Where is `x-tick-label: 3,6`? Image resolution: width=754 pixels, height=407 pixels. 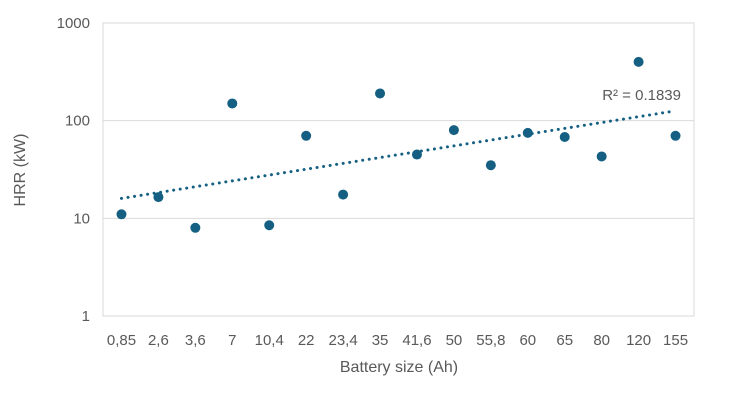
x-tick-label: 3,6 is located at coordinates (195, 340).